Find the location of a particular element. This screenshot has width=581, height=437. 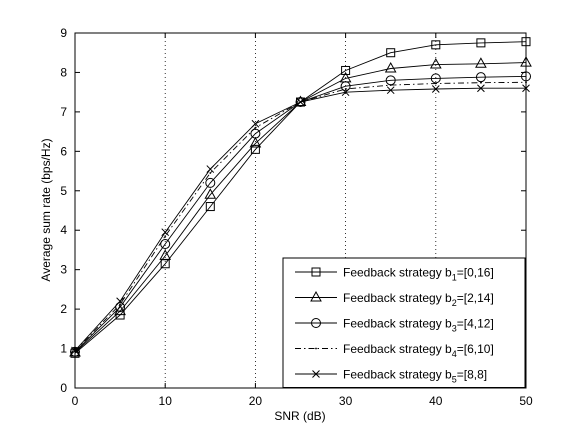

legend-entry: Feedback strategy b5=[8,8] is located at coordinates (391, 376).